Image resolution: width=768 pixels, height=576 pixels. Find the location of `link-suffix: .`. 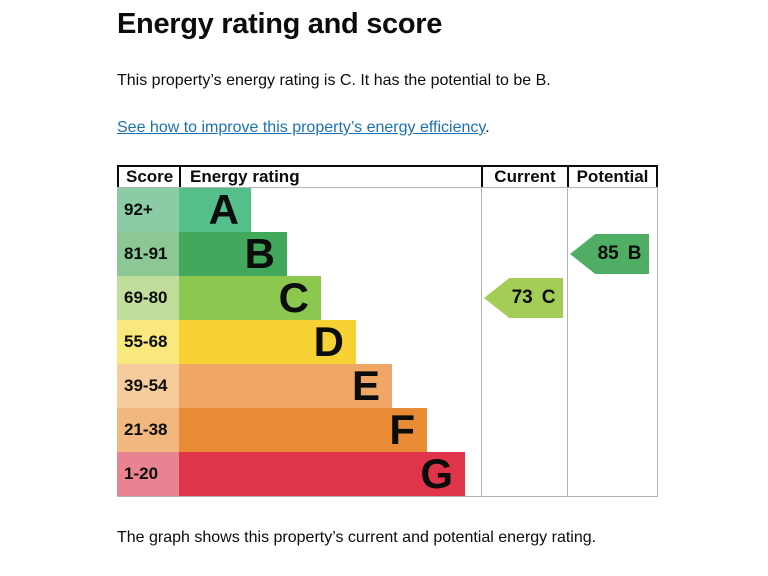

link-suffix: . is located at coordinates (487, 127).